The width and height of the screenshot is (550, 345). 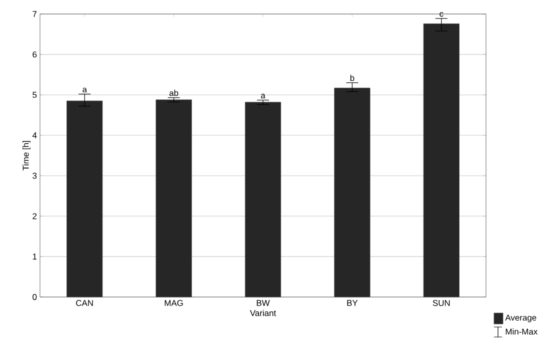 What do you see at coordinates (84, 303) in the screenshot?
I see `x-tick-label: CAN` at bounding box center [84, 303].